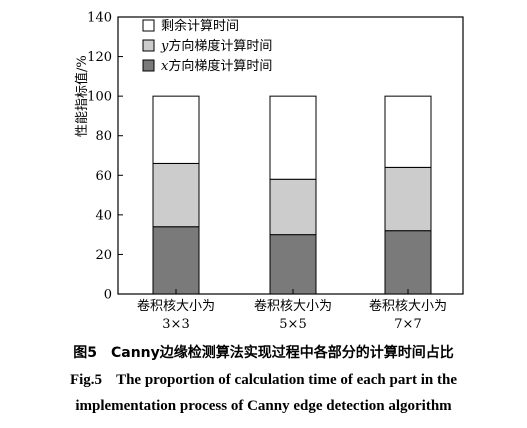 The image size is (527, 428). What do you see at coordinates (99, 57) in the screenshot?
I see `y-tick-label: 120` at bounding box center [99, 57].